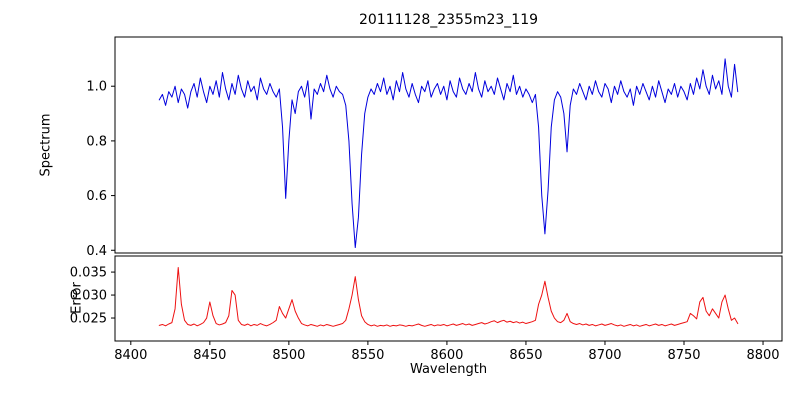 The width and height of the screenshot is (800, 400). What do you see at coordinates (288, 355) in the screenshot?
I see `x-tick-label: 8500` at bounding box center [288, 355].